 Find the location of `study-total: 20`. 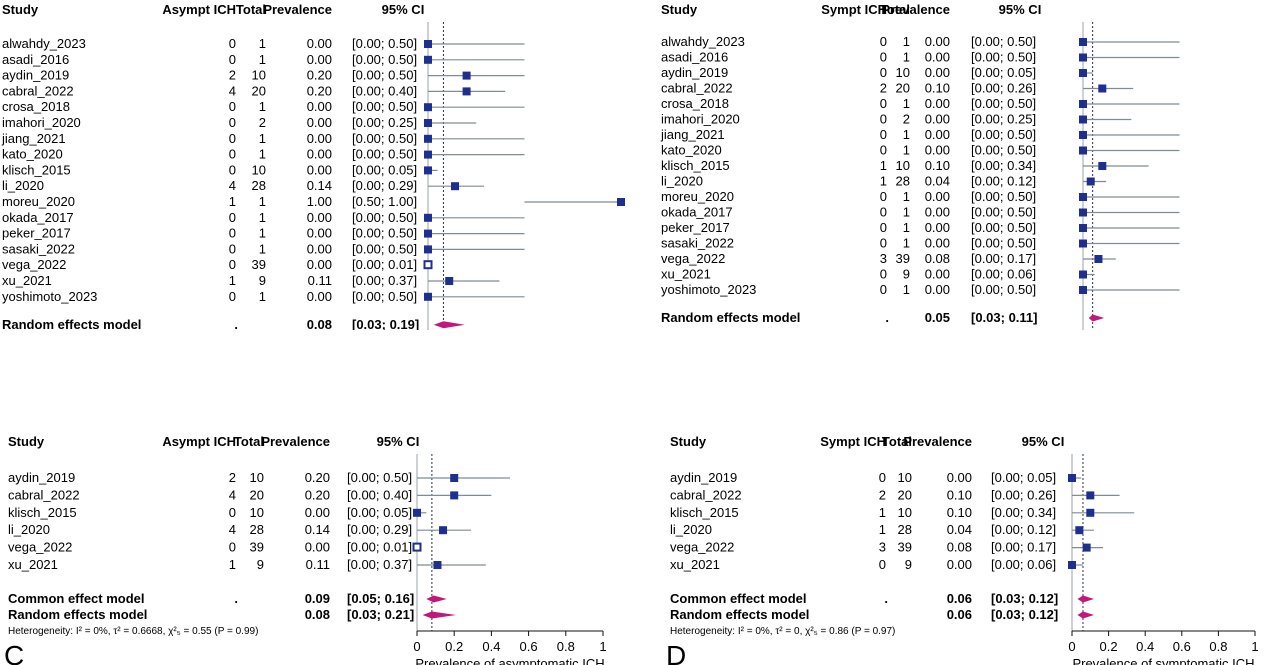

study-total: 20 is located at coordinates (903, 88).